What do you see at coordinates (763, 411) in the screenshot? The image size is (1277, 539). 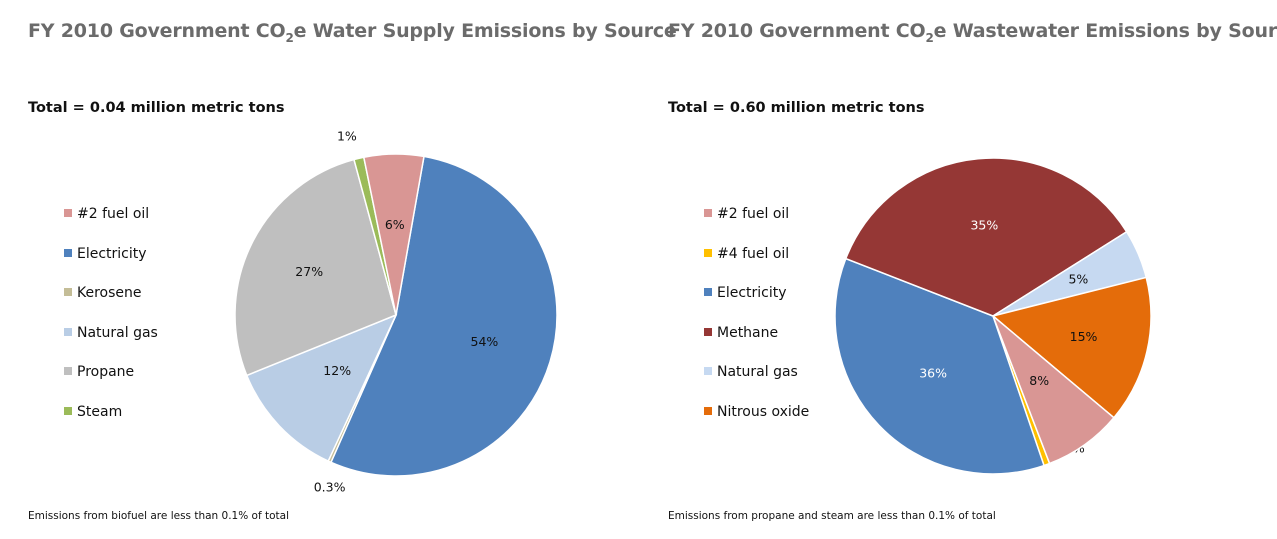 I see `legend-label: Nitrous oxide` at bounding box center [763, 411].